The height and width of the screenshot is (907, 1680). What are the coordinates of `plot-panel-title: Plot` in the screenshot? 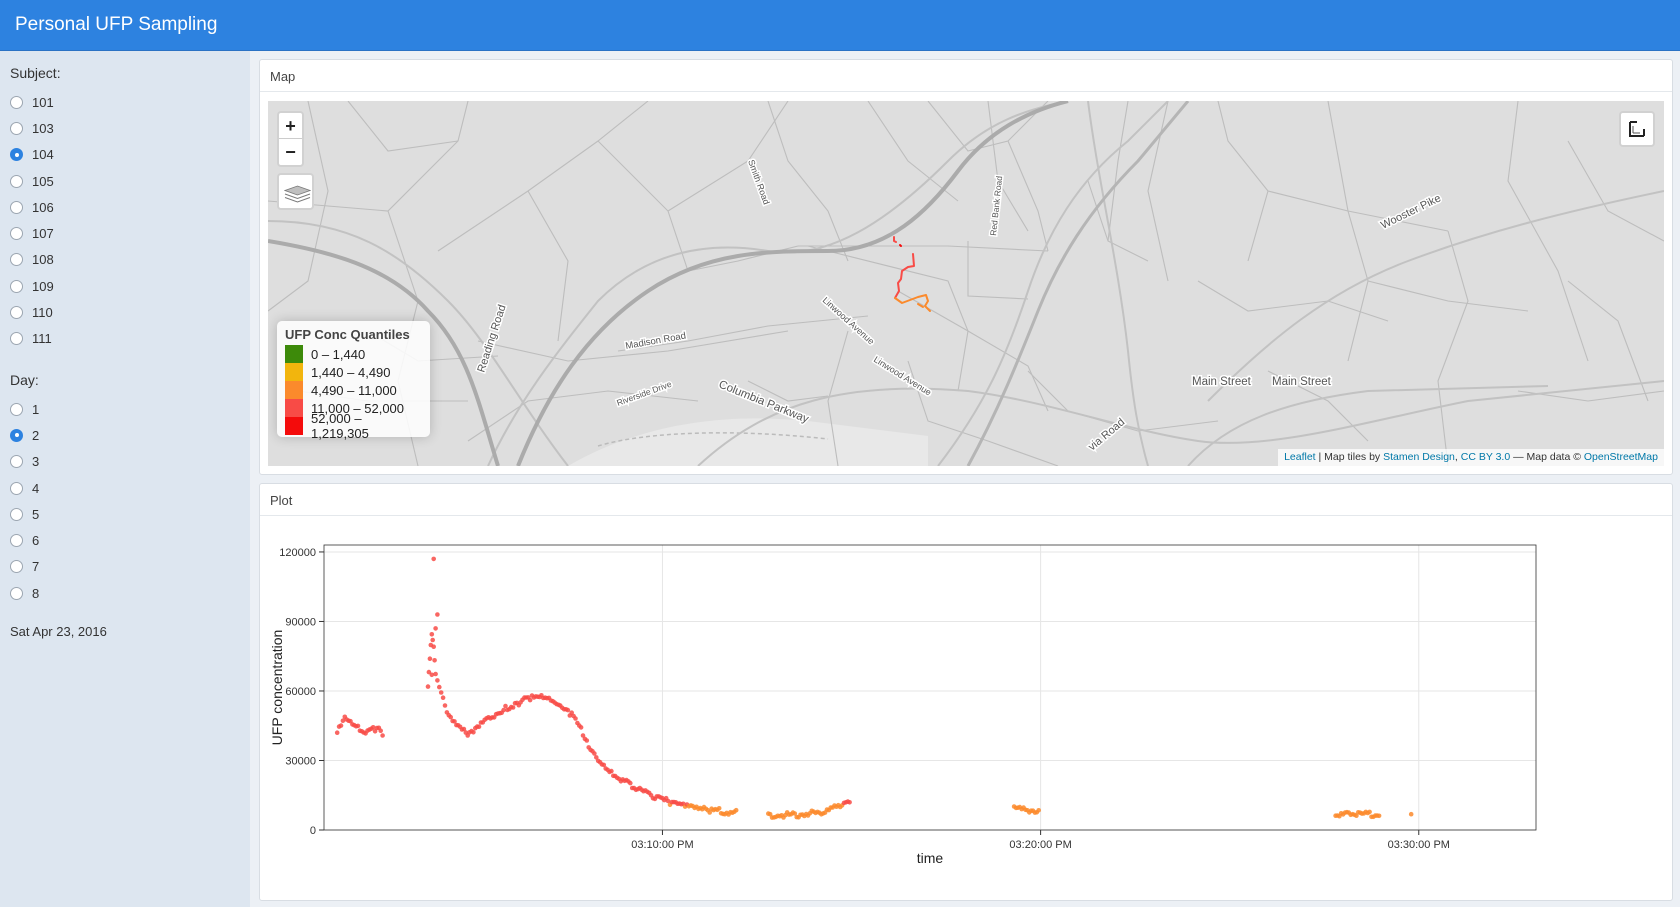 It's located at (966, 500).